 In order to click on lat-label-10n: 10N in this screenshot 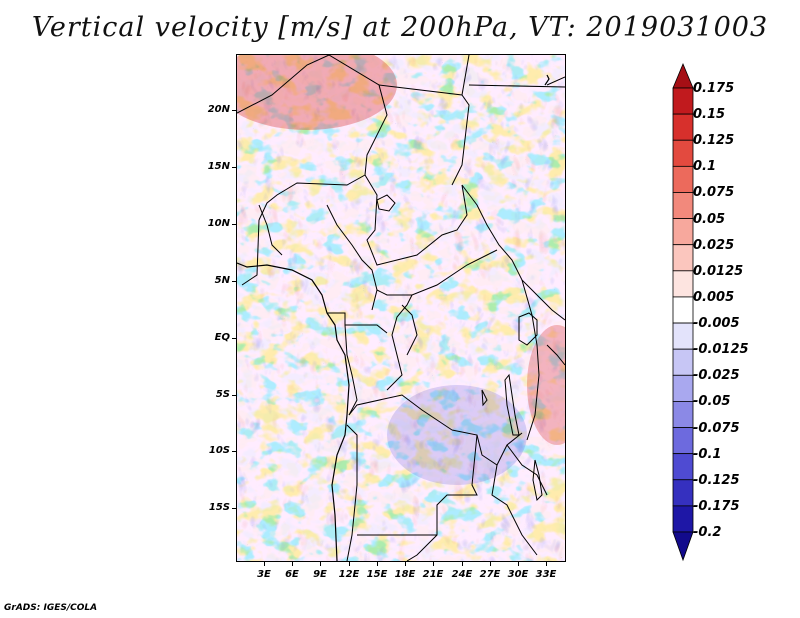, I will do `click(218, 223)`.